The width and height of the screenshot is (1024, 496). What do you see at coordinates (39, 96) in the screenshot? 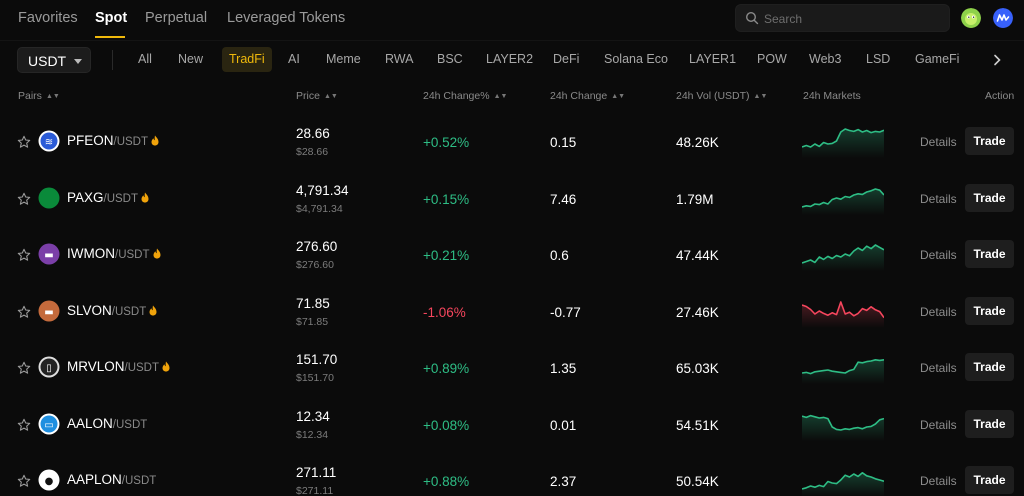
I see `column-header-pairs: Pairs ▲▼` at bounding box center [39, 96].